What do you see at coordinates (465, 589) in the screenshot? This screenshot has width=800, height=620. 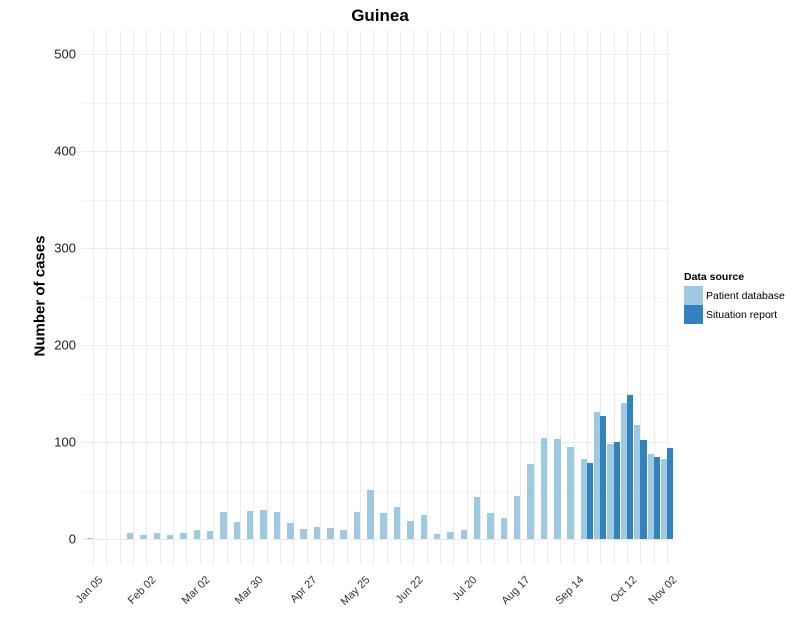 I see `x-tick-label: Jul 20` at bounding box center [465, 589].